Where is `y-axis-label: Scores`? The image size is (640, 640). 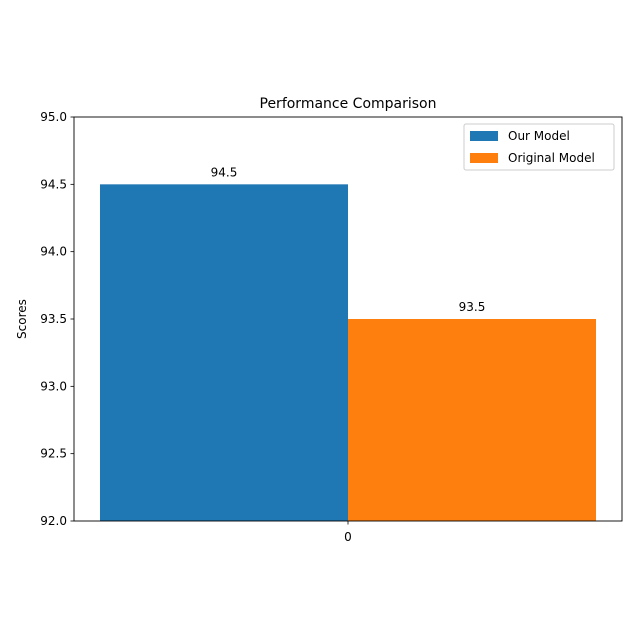 y-axis-label: Scores is located at coordinates (22, 319).